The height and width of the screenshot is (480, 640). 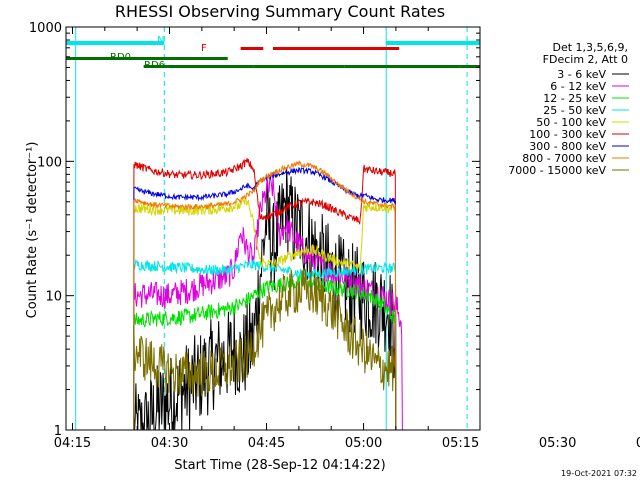 What do you see at coordinates (204, 48) in the screenshot?
I see `status-bar-label-f: F` at bounding box center [204, 48].